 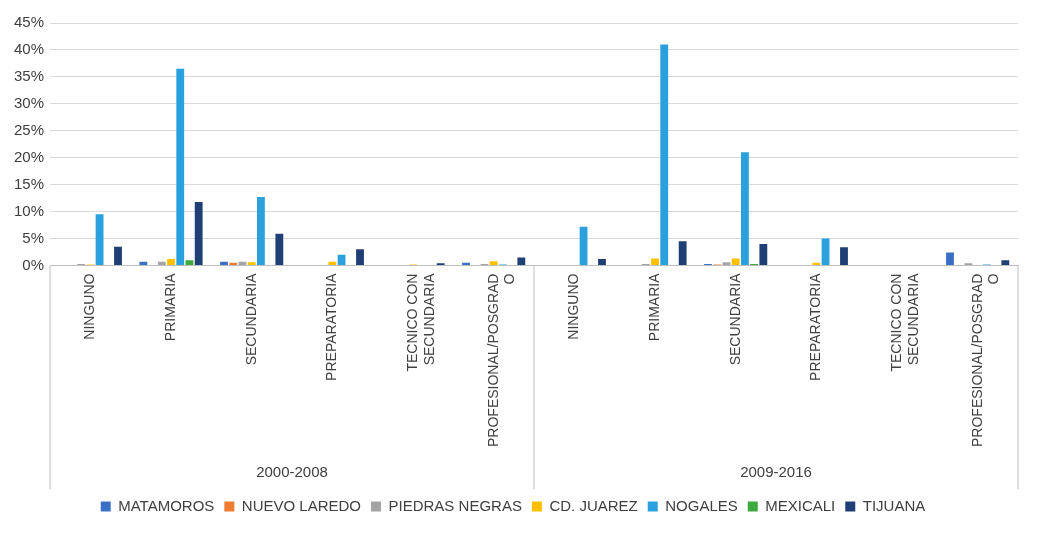 I want to click on y-tick-label: 30%, so click(x=29, y=102).